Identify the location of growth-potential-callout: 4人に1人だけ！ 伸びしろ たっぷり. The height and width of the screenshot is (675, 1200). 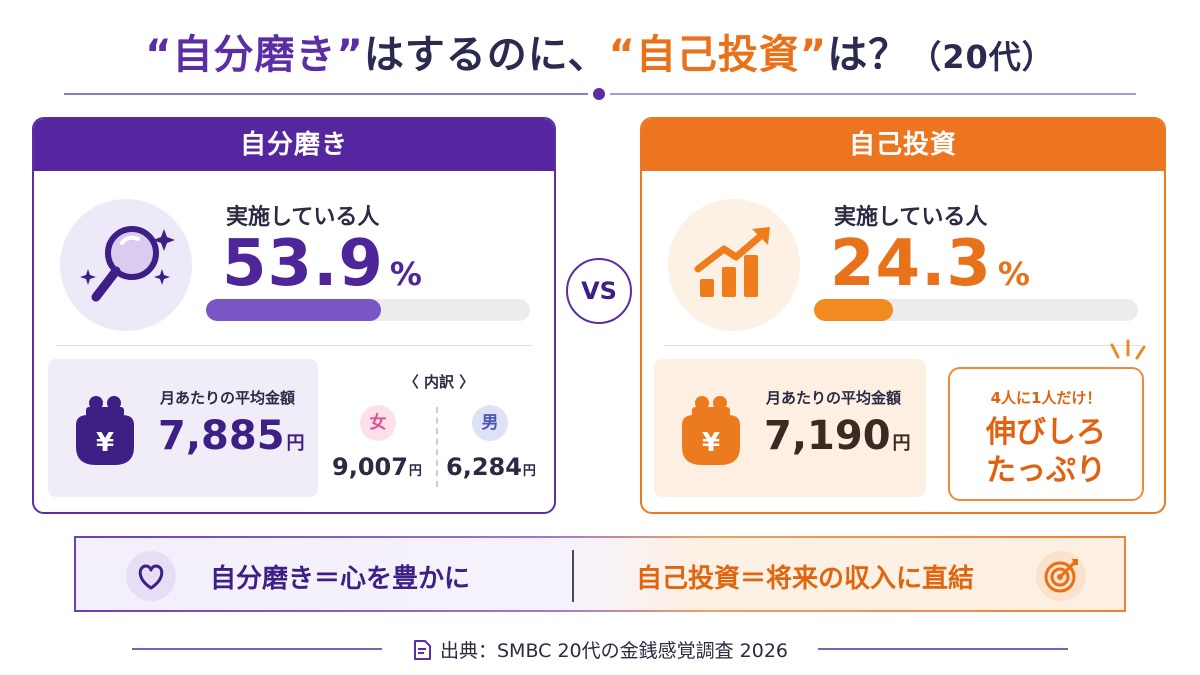
(1046, 434).